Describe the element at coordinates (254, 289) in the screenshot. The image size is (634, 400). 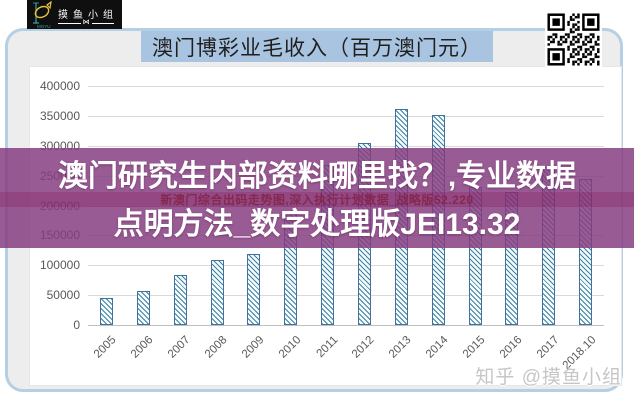
I see `bar-2009` at that location.